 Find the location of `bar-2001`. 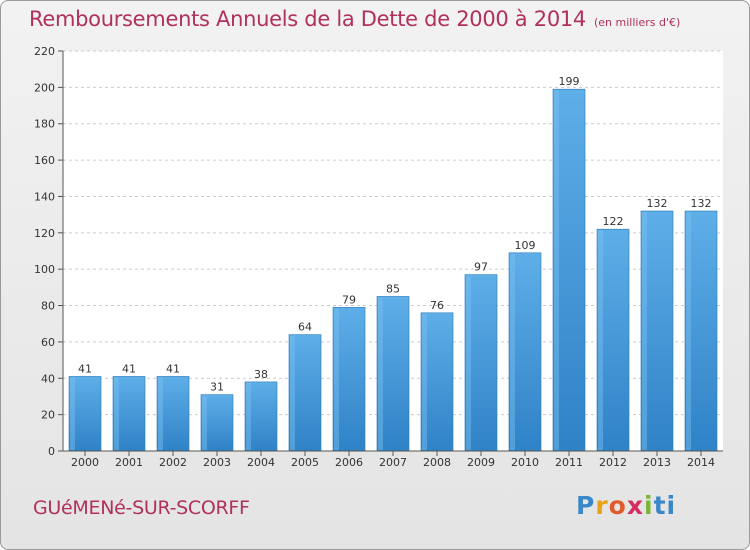

bar-2001 is located at coordinates (129, 414).